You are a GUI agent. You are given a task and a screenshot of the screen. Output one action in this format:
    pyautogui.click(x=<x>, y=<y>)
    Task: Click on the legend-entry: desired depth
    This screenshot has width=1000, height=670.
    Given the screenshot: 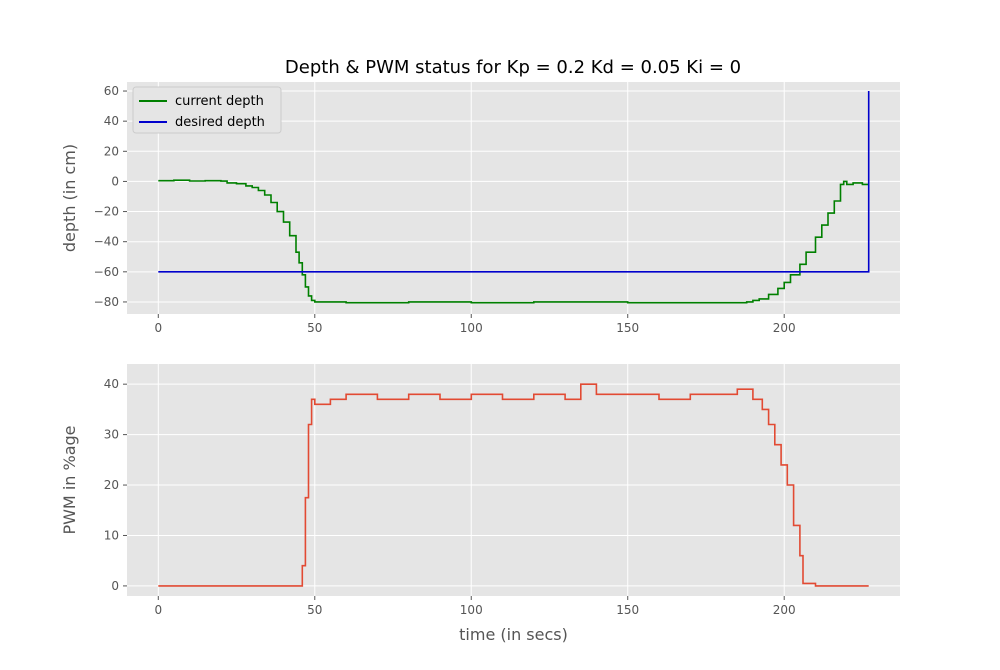 What is the action you would take?
    pyautogui.click(x=220, y=122)
    